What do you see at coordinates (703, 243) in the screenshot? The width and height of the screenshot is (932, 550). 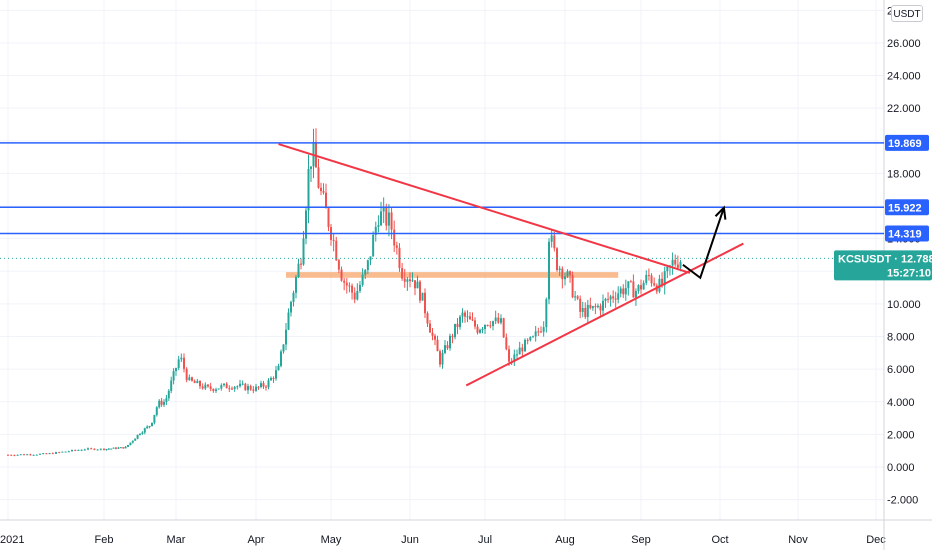 I see `projection-arrow-path` at bounding box center [703, 243].